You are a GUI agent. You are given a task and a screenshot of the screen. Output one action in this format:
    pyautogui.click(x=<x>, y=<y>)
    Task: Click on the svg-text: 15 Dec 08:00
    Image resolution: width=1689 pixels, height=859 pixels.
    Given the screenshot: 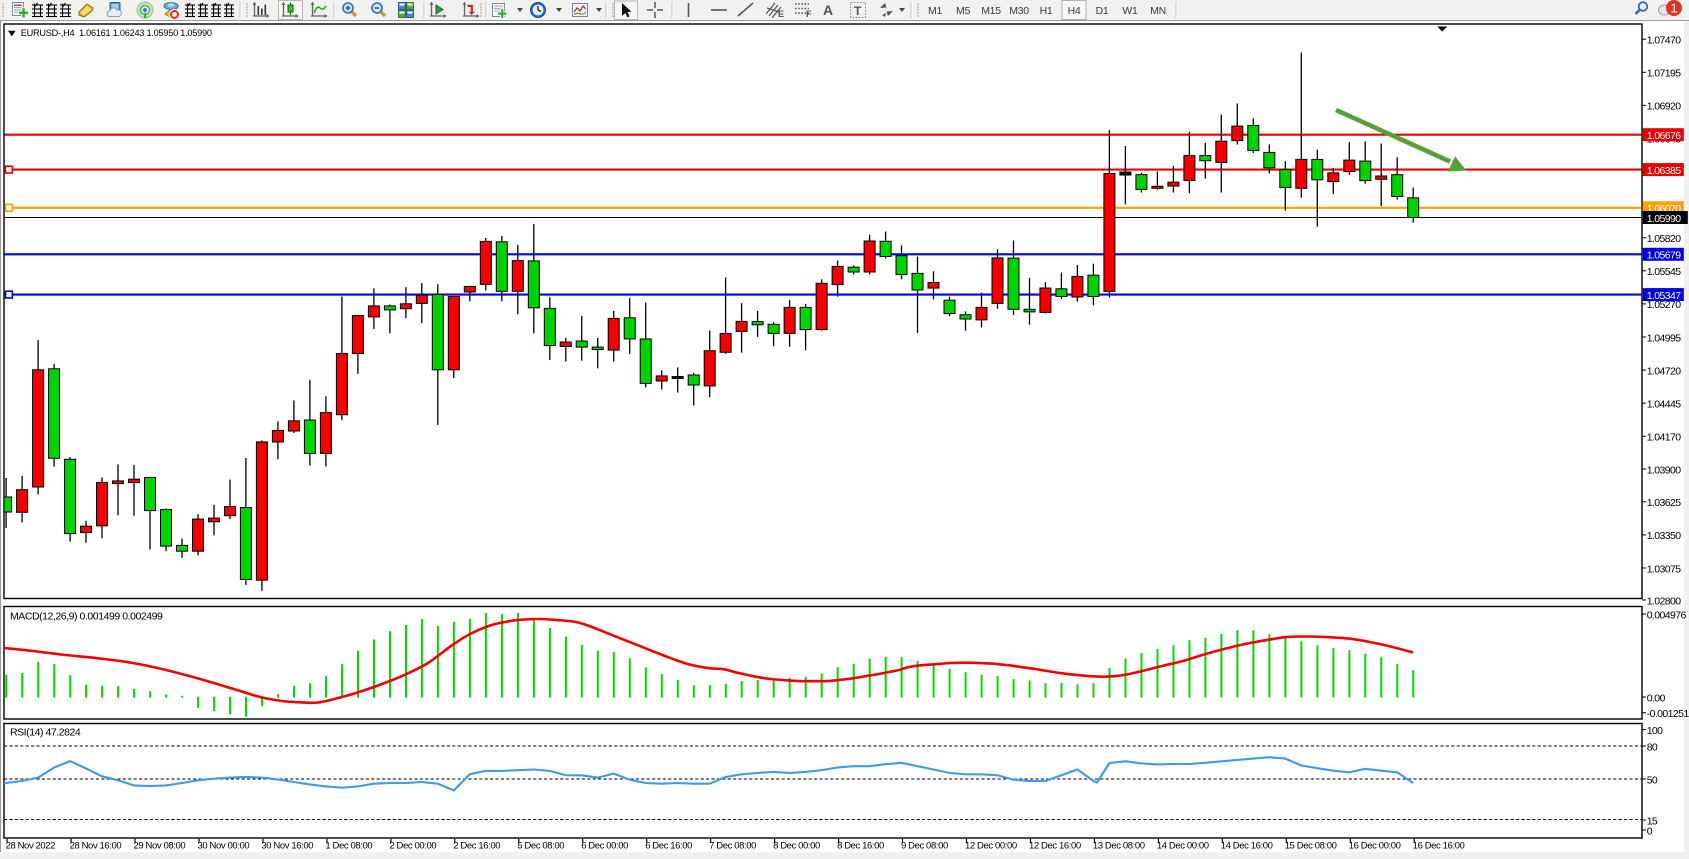 What is the action you would take?
    pyautogui.click(x=1311, y=846)
    